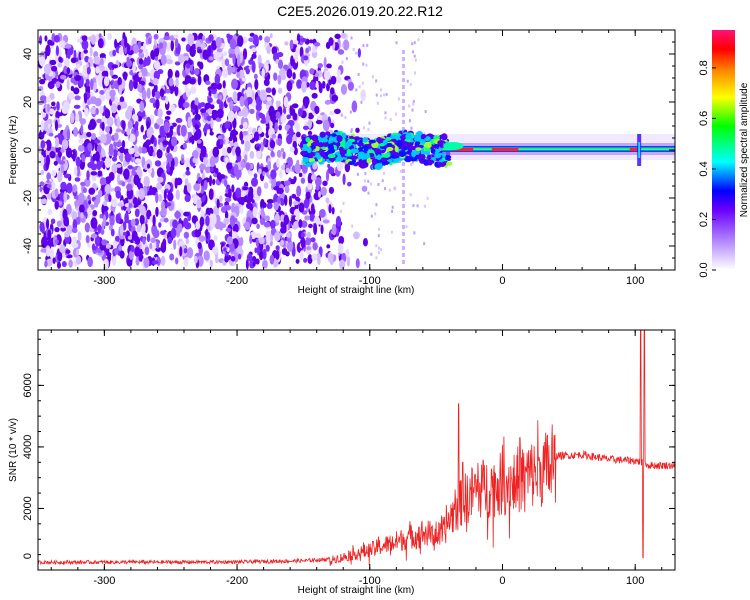  I want to click on colorbar-label: Normalized spectral amplitude, so click(744, 149).